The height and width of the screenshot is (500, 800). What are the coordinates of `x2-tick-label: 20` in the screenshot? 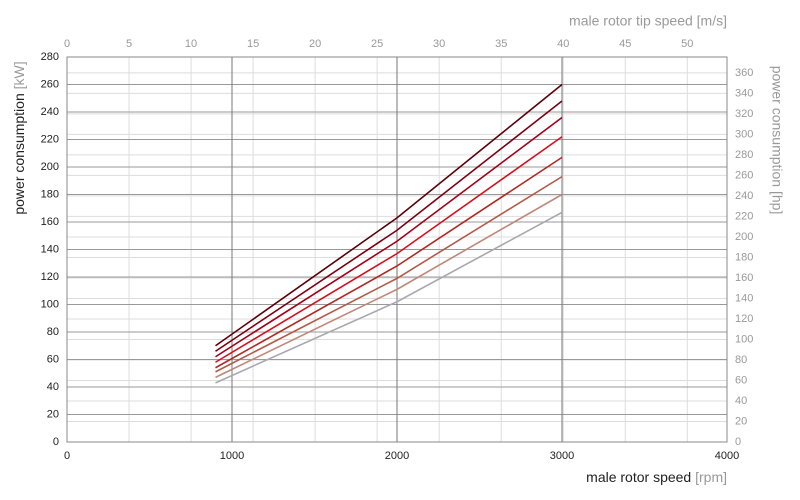 It's located at (315, 44).